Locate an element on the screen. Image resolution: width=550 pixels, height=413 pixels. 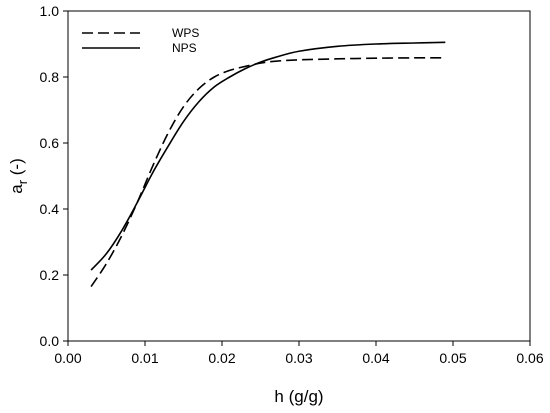
x-tick-label: 0.06 is located at coordinates (529, 358).